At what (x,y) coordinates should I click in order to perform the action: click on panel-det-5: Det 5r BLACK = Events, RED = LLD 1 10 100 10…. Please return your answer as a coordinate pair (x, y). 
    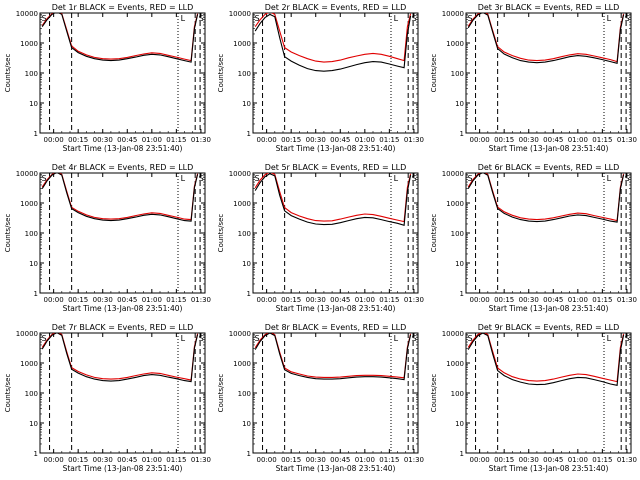
    Looking at the image, I should click on (320, 238).